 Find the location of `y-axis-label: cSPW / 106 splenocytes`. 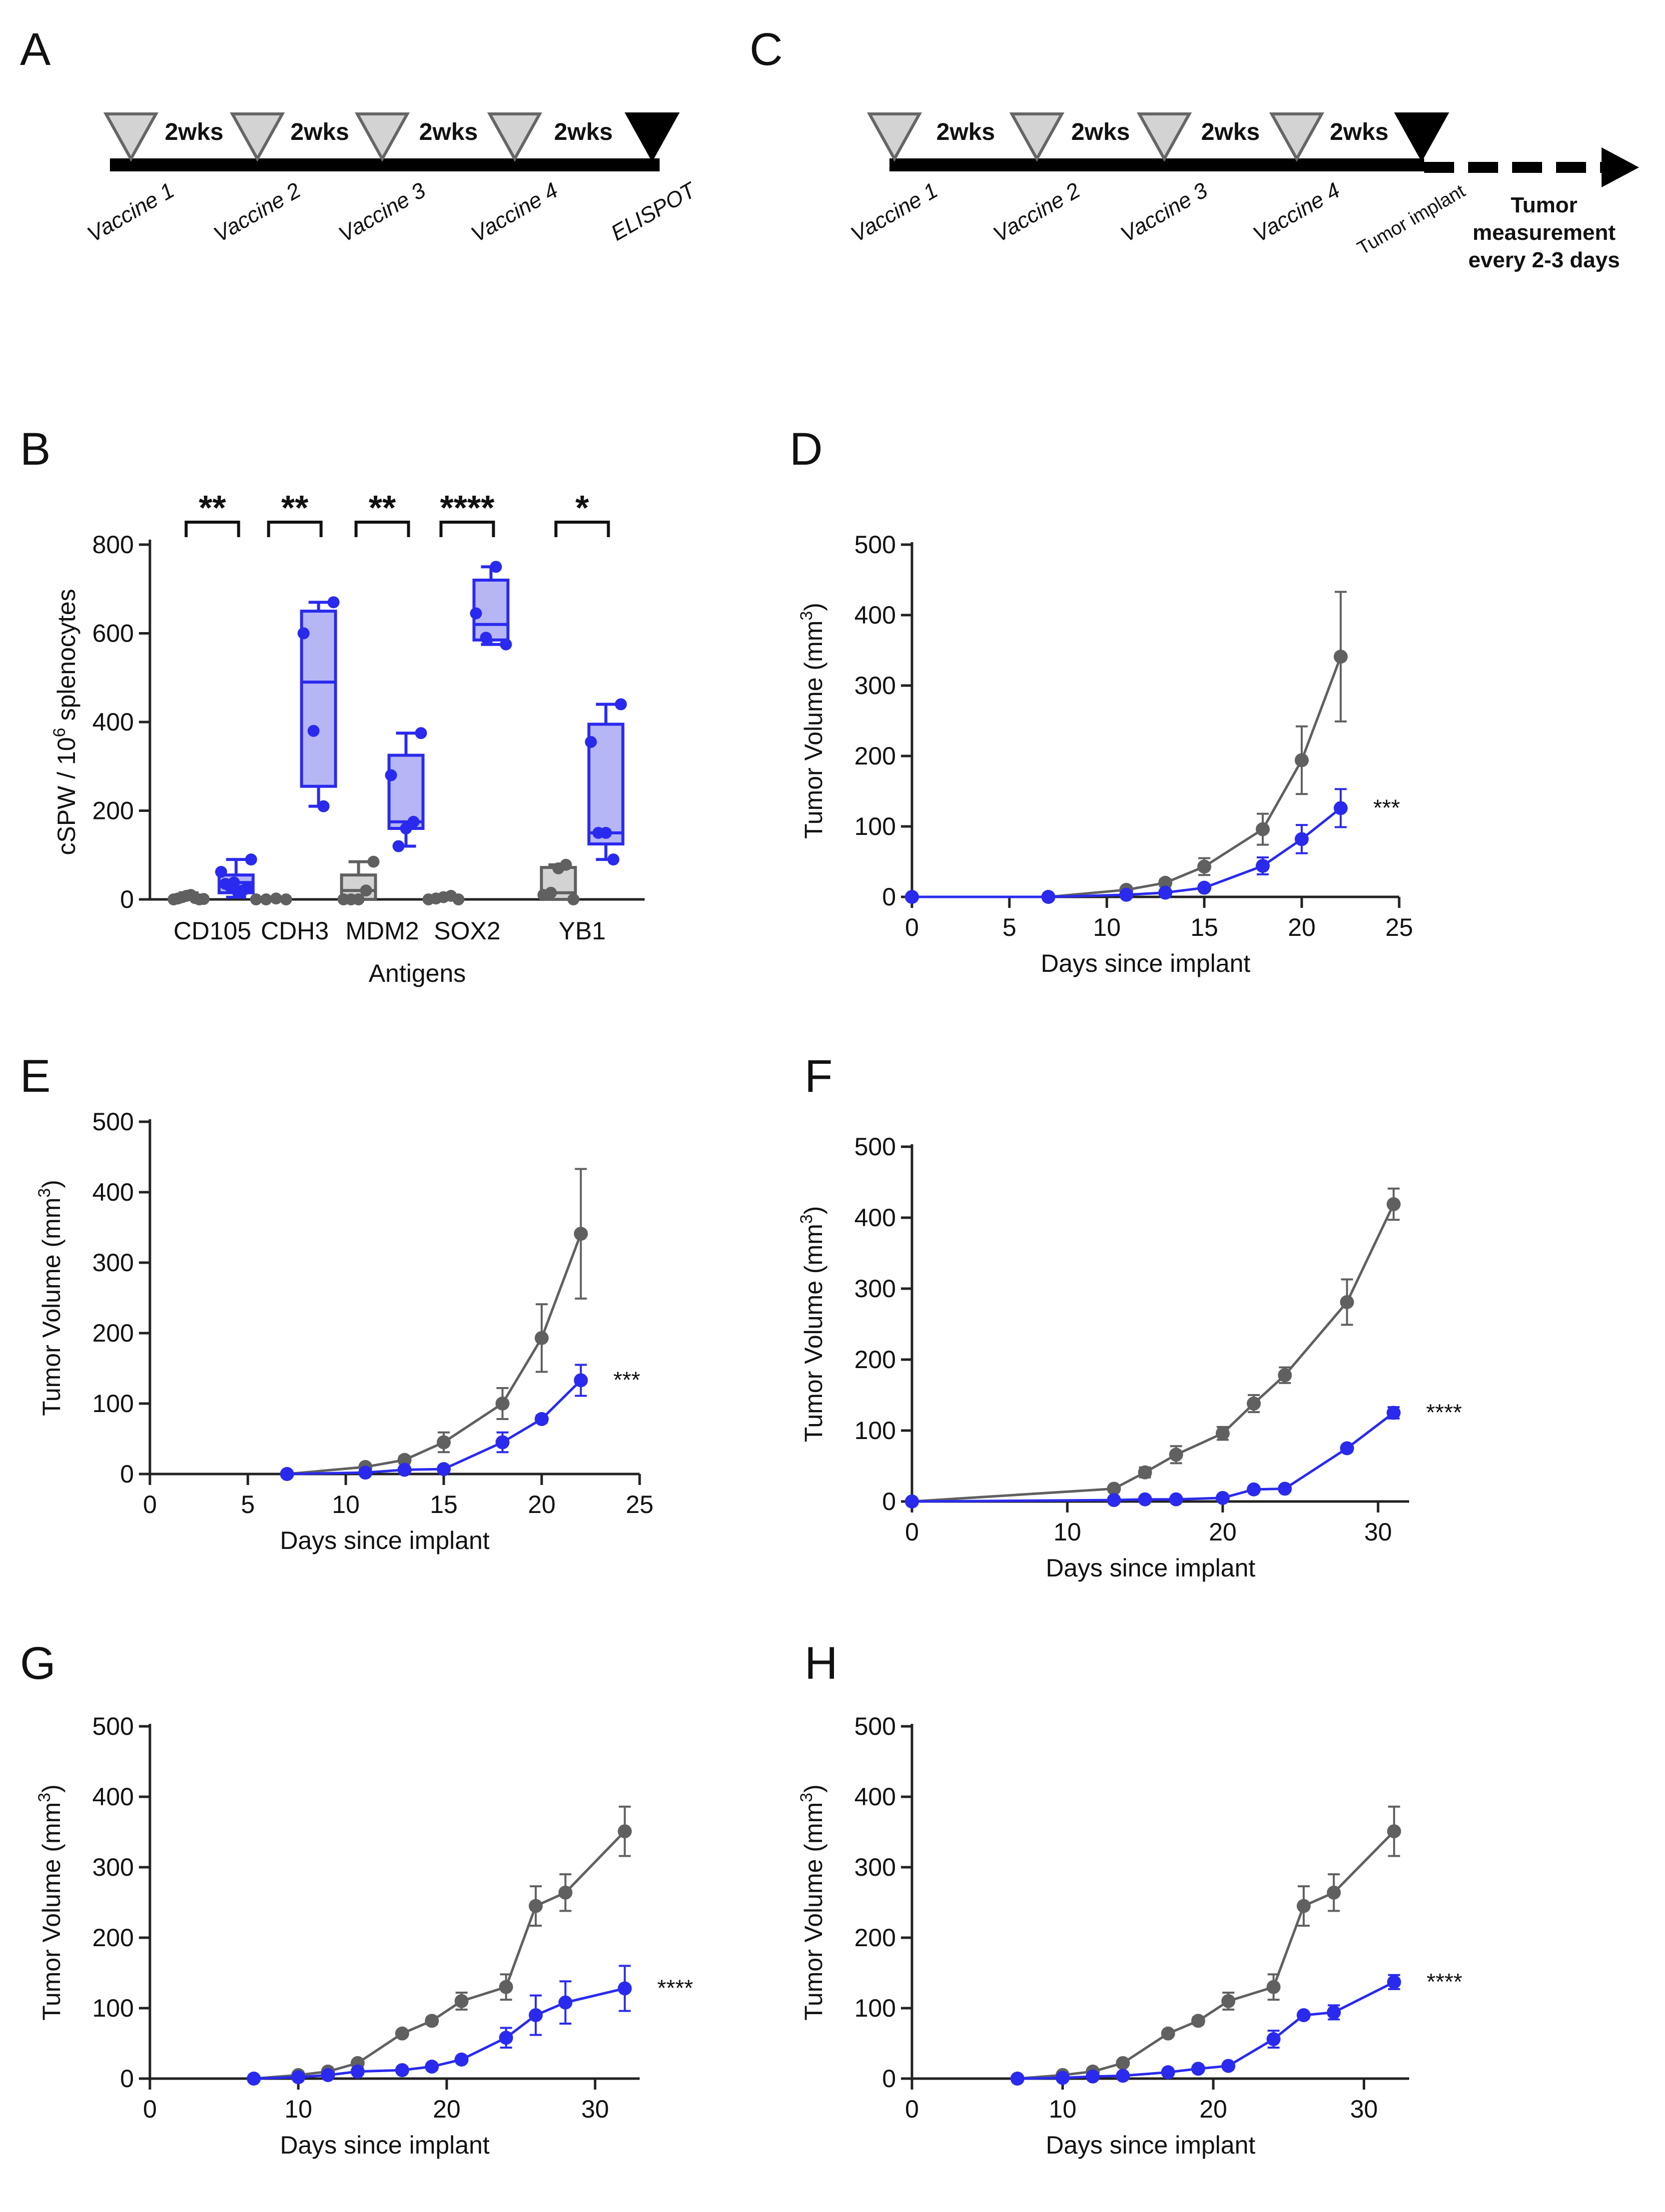

y-axis-label: cSPW / 106 splenocytes is located at coordinates (65, 722).